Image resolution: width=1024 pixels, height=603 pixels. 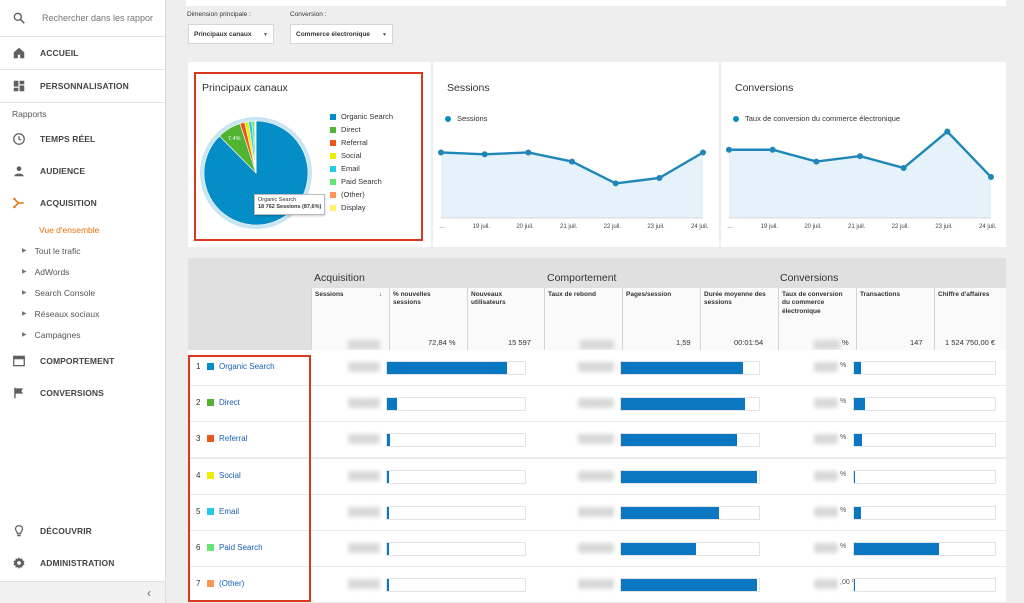 I want to click on row-channel-link: (Other), so click(x=232, y=584).